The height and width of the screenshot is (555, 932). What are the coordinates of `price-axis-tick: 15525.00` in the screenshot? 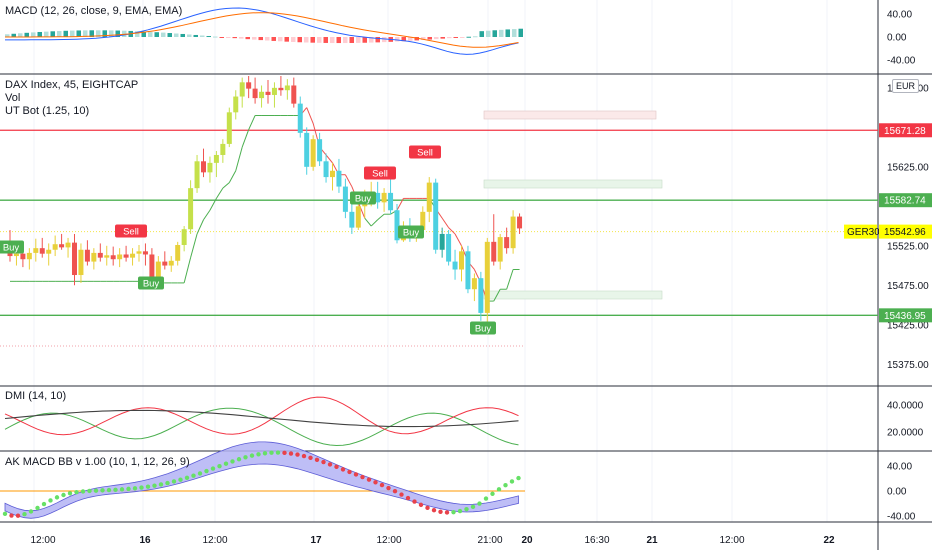 It's located at (908, 246).